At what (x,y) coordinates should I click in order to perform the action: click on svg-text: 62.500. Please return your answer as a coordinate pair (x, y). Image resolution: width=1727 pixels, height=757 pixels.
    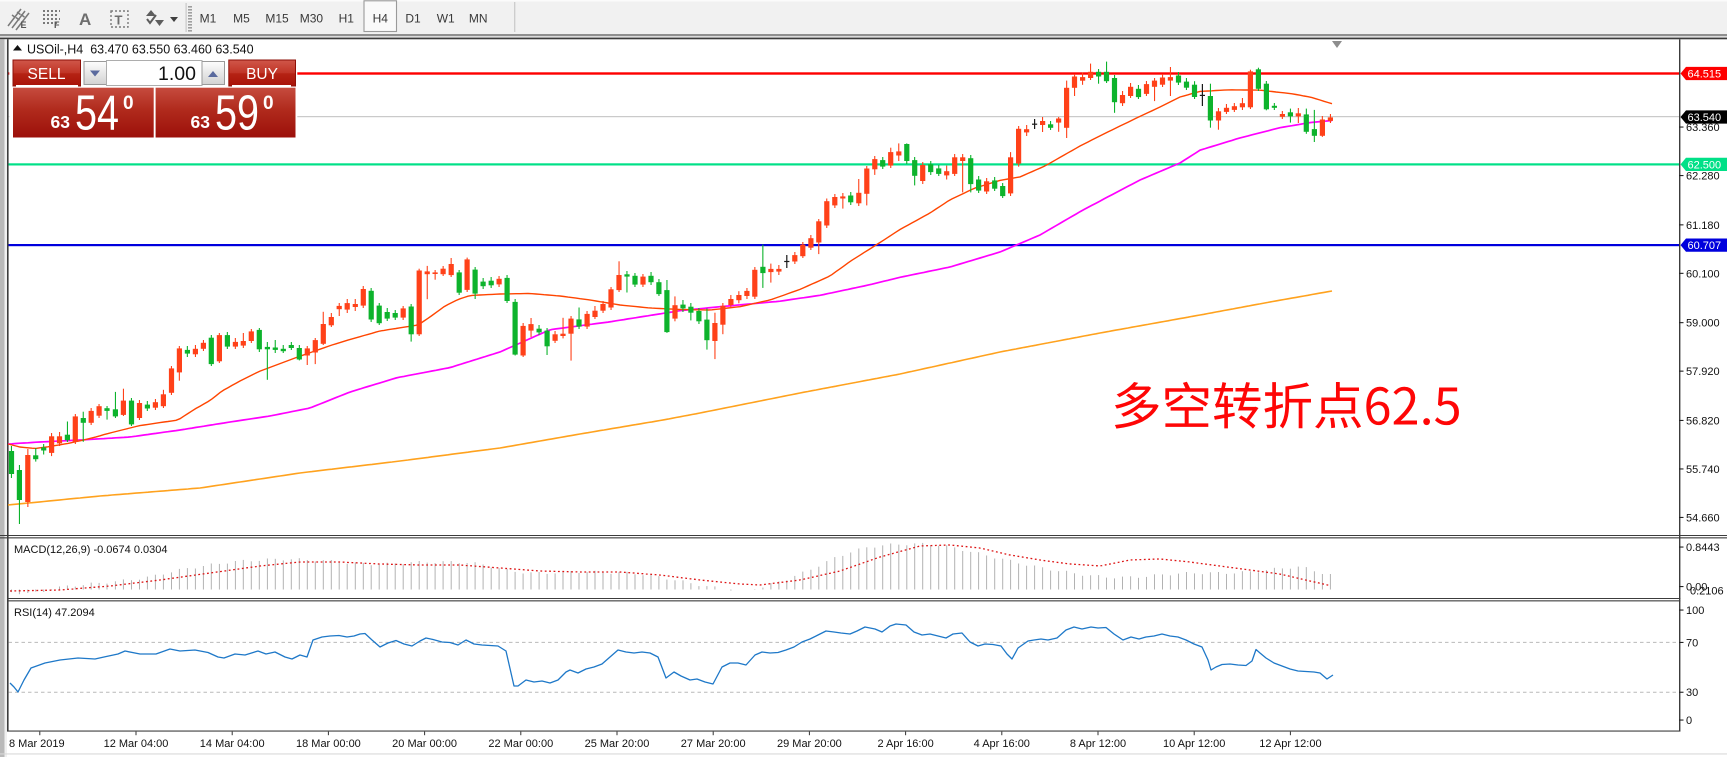
    Looking at the image, I should click on (1705, 165).